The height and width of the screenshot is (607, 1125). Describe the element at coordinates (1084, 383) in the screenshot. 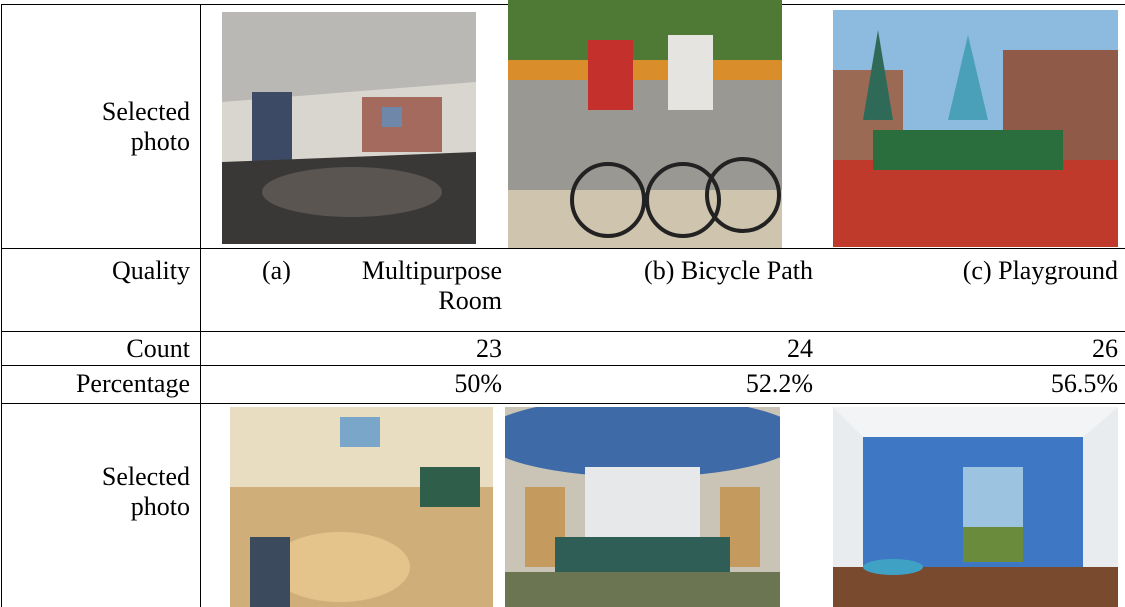

I see `percentage: 56.5%` at that location.